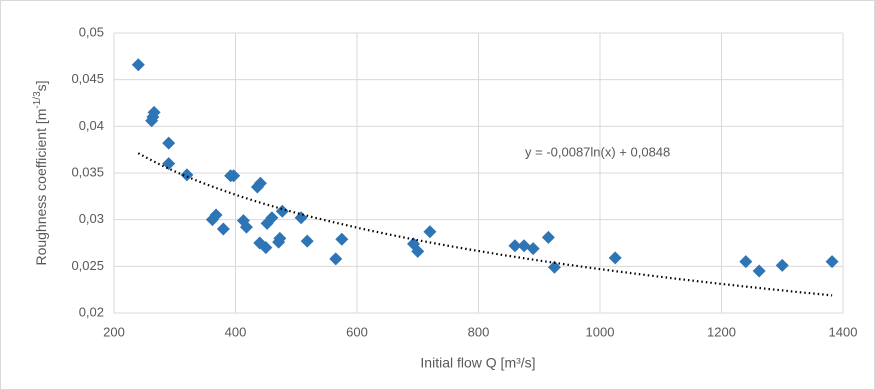  I want to click on x-tick-label: 400, so click(236, 331).